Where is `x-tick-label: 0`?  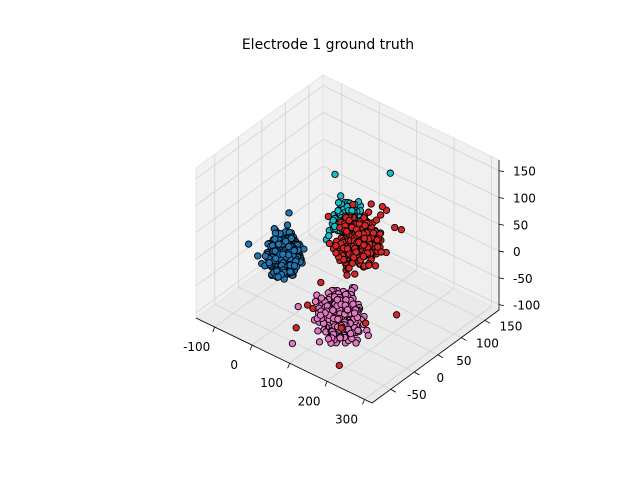
x-tick-label: 0 is located at coordinates (234, 365).